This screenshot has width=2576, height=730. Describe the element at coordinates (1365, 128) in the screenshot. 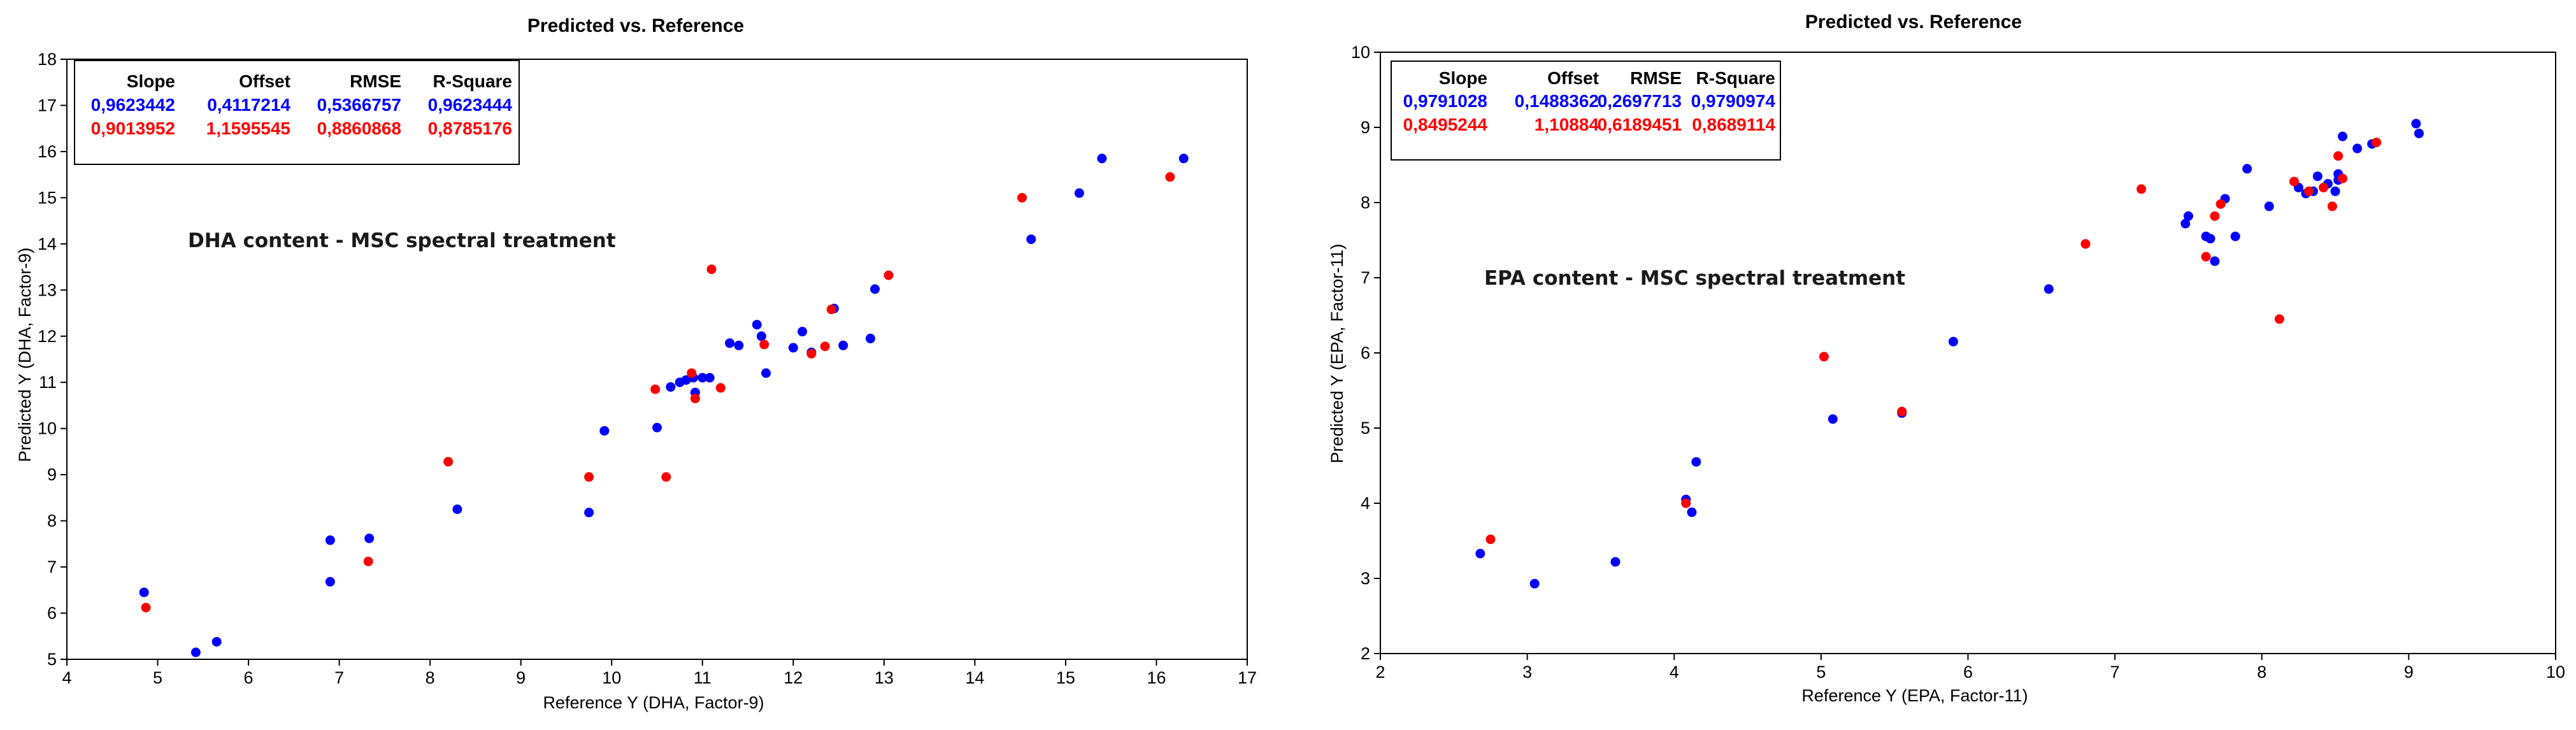

I see `epa-y-tick-label: 9` at that location.